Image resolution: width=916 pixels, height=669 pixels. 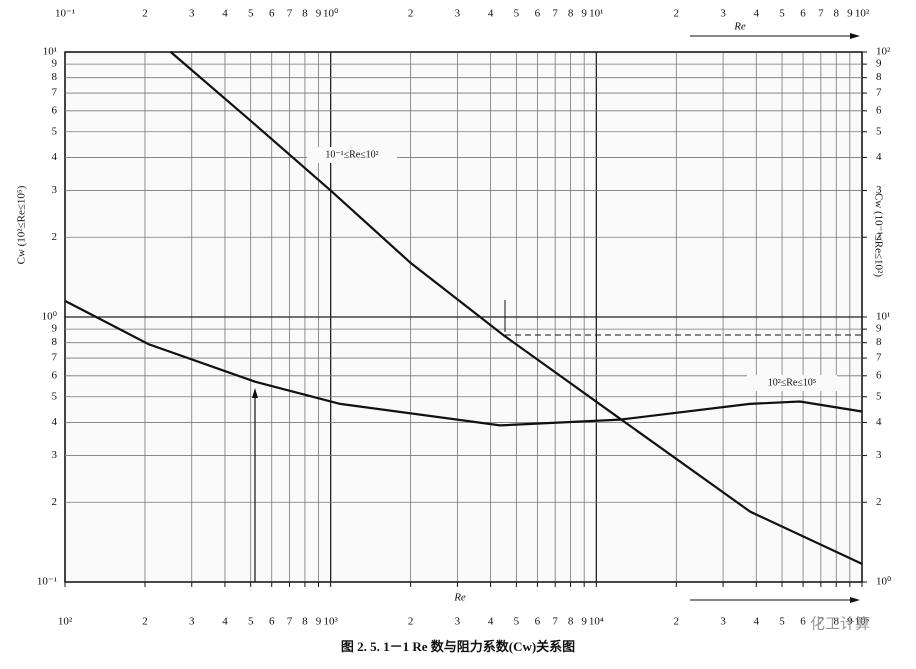 I want to click on watermark: 化工计算, so click(x=840, y=623).